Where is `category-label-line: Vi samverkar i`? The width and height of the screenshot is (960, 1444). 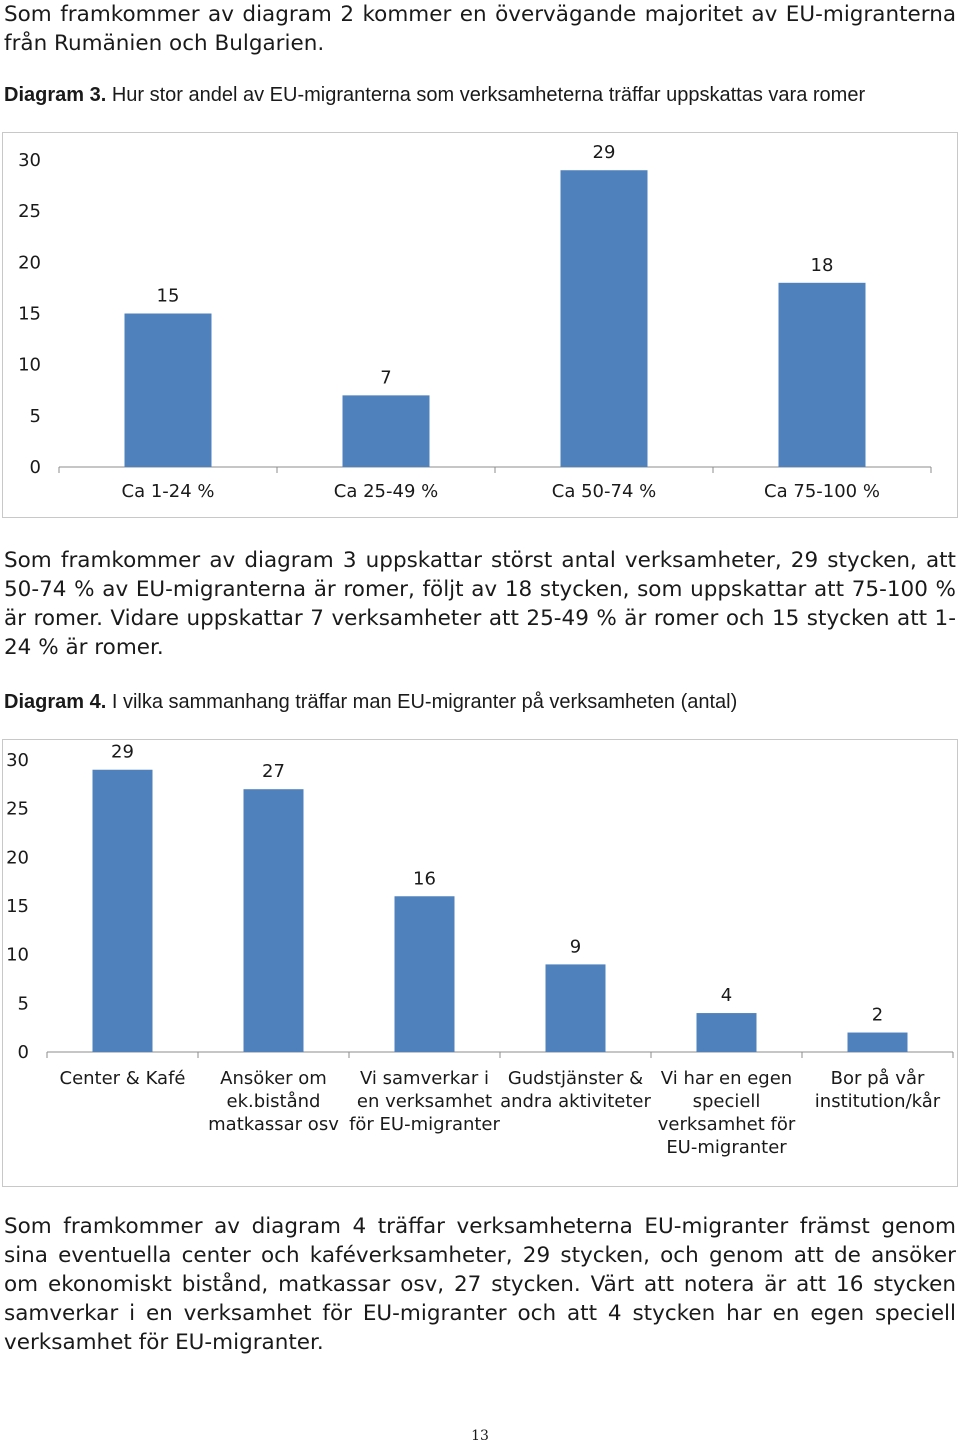
category-label-line: Vi samverkar i is located at coordinates (424, 1078).